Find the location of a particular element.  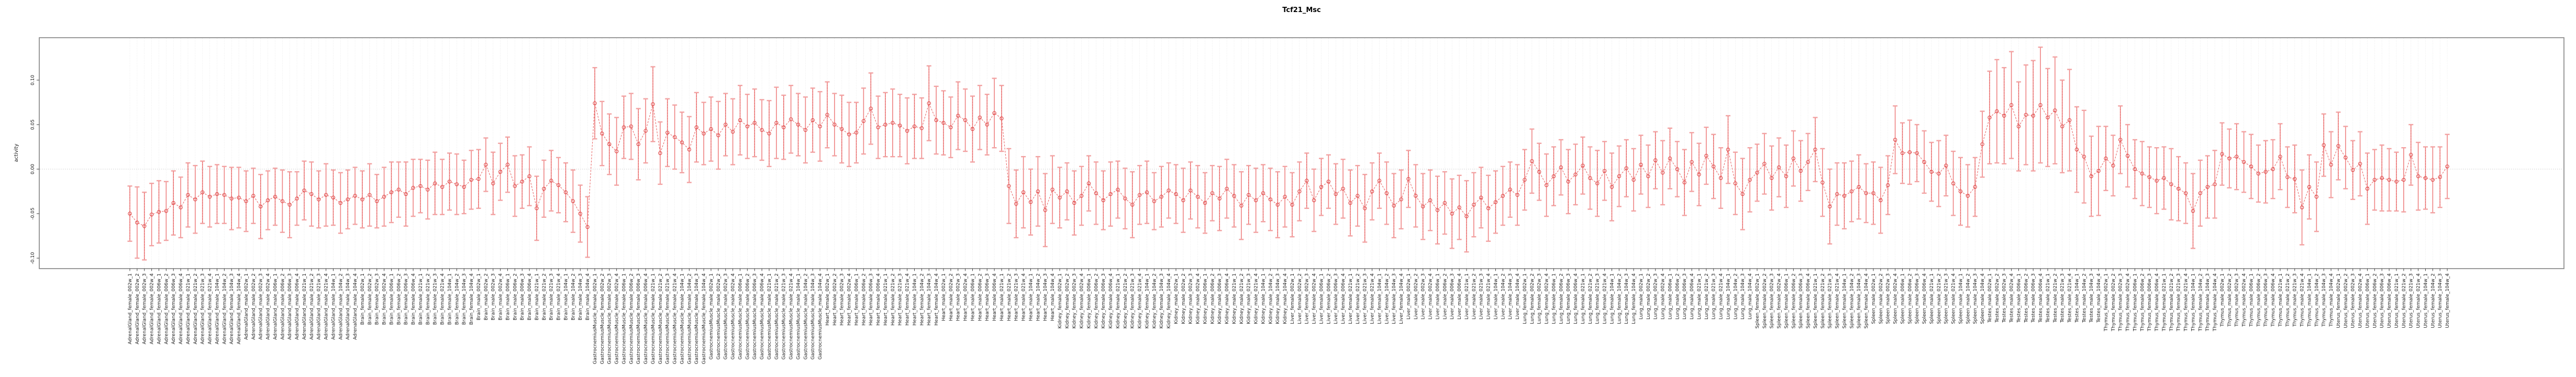

x-tick-label: GastrocnemiusMuscle_female_006w_4 is located at coordinates (646, 318).